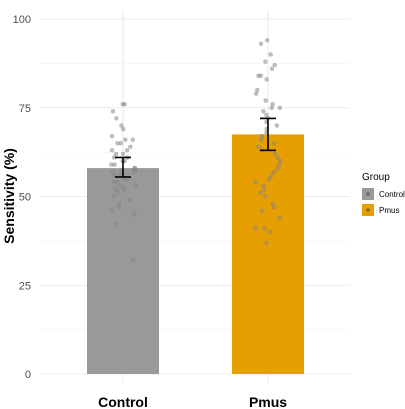 The width and height of the screenshot is (405, 409). What do you see at coordinates (268, 401) in the screenshot?
I see `x-tick-label: Pmus` at bounding box center [268, 401].